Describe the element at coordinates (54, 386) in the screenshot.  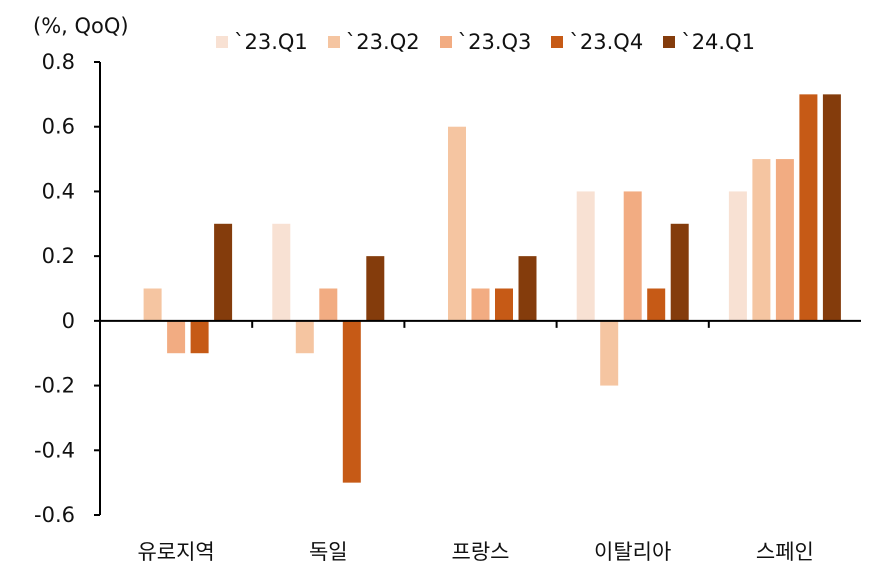
I see `y-tick-label: -0.2` at that location.